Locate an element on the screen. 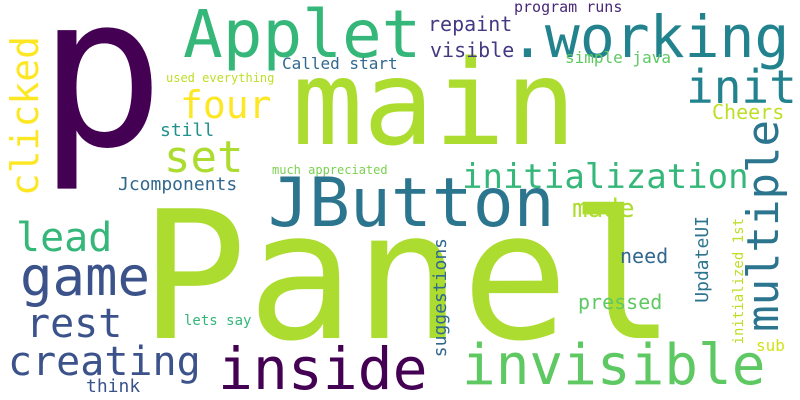 This screenshot has height=400, width=800. word-lets-say: lets say is located at coordinates (218, 321).